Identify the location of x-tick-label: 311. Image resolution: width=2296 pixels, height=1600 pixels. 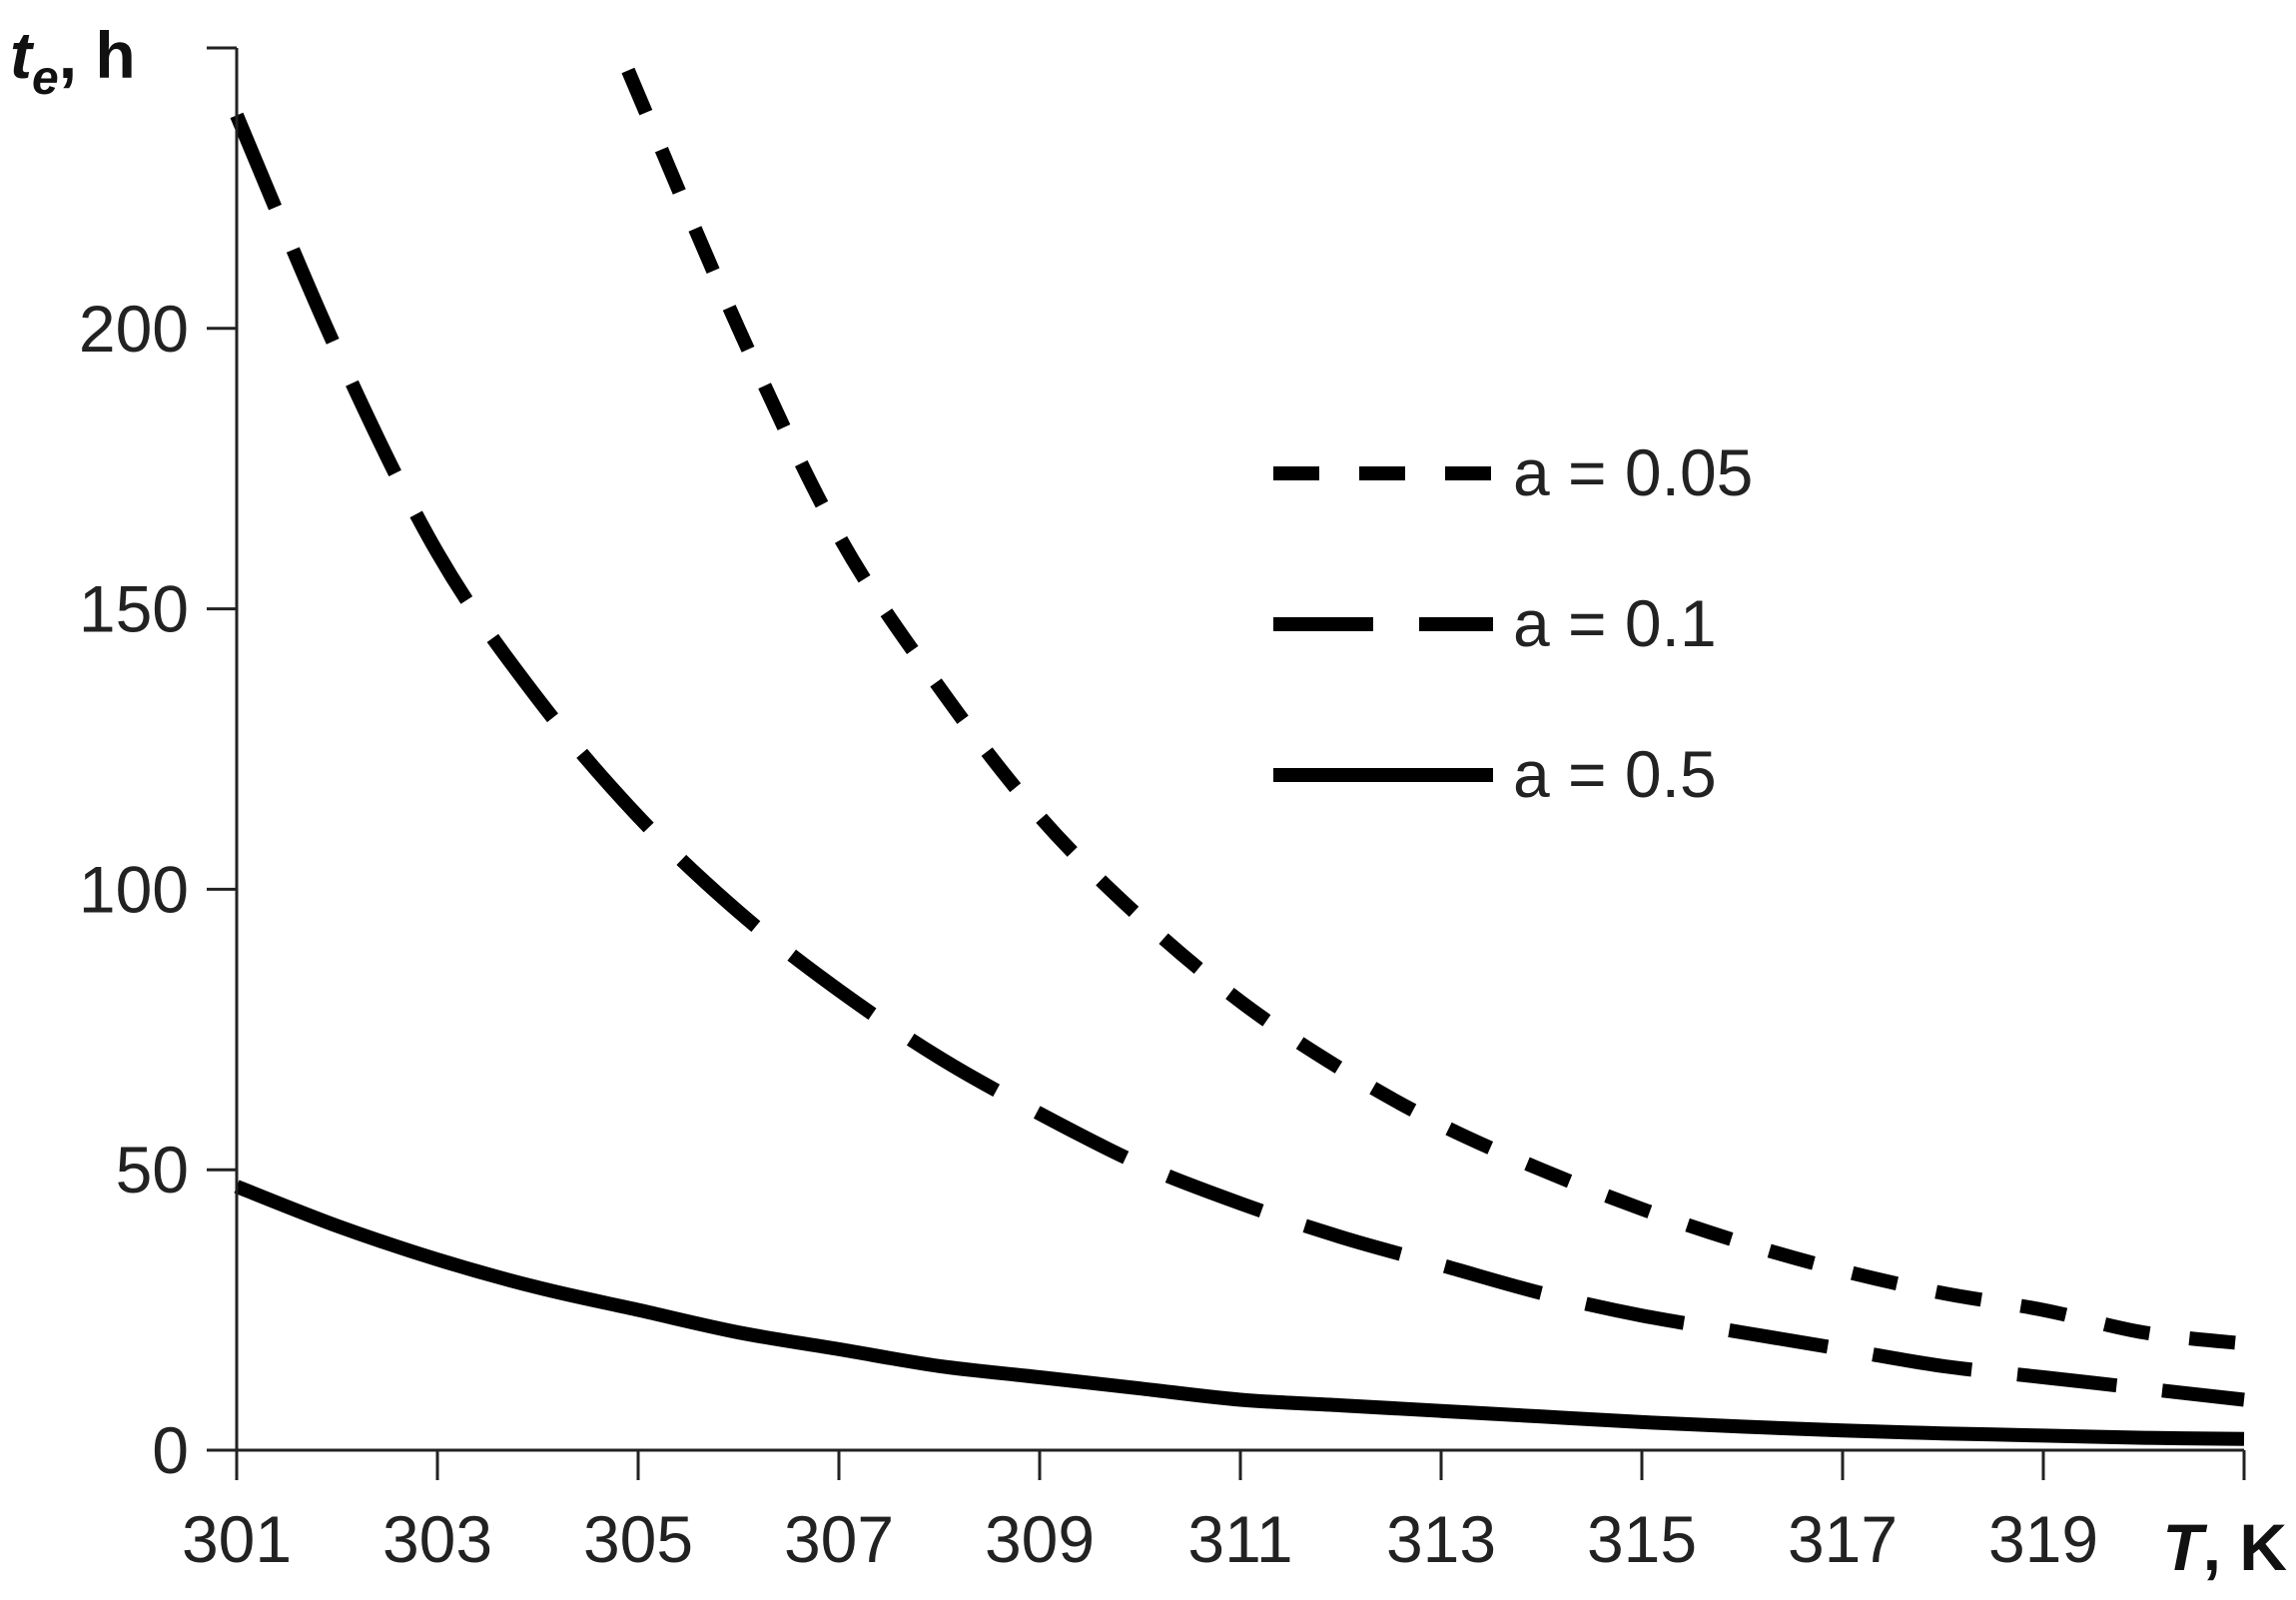
(1239, 1539).